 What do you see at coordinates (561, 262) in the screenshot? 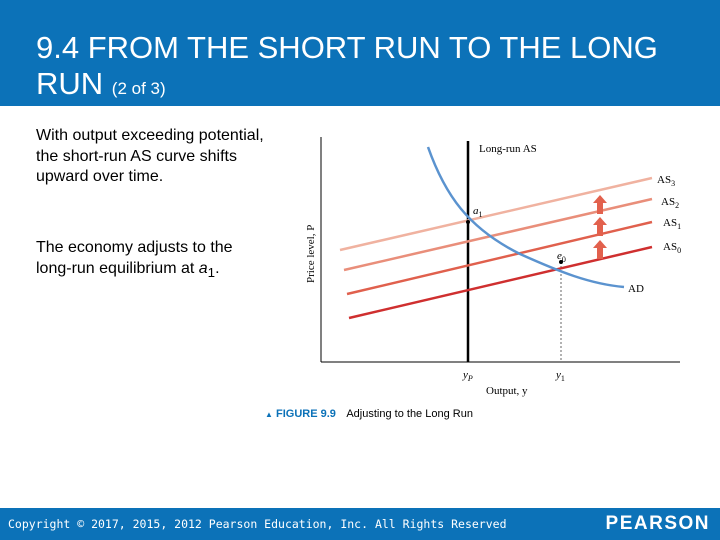
I see `point-e0-dot` at bounding box center [561, 262].